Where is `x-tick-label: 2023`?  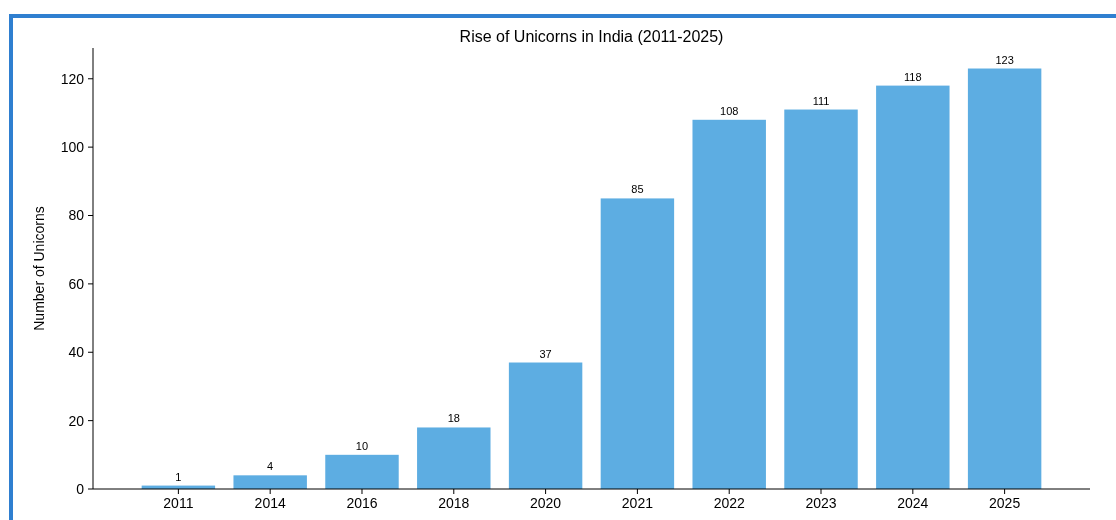
x-tick-label: 2023 is located at coordinates (821, 503).